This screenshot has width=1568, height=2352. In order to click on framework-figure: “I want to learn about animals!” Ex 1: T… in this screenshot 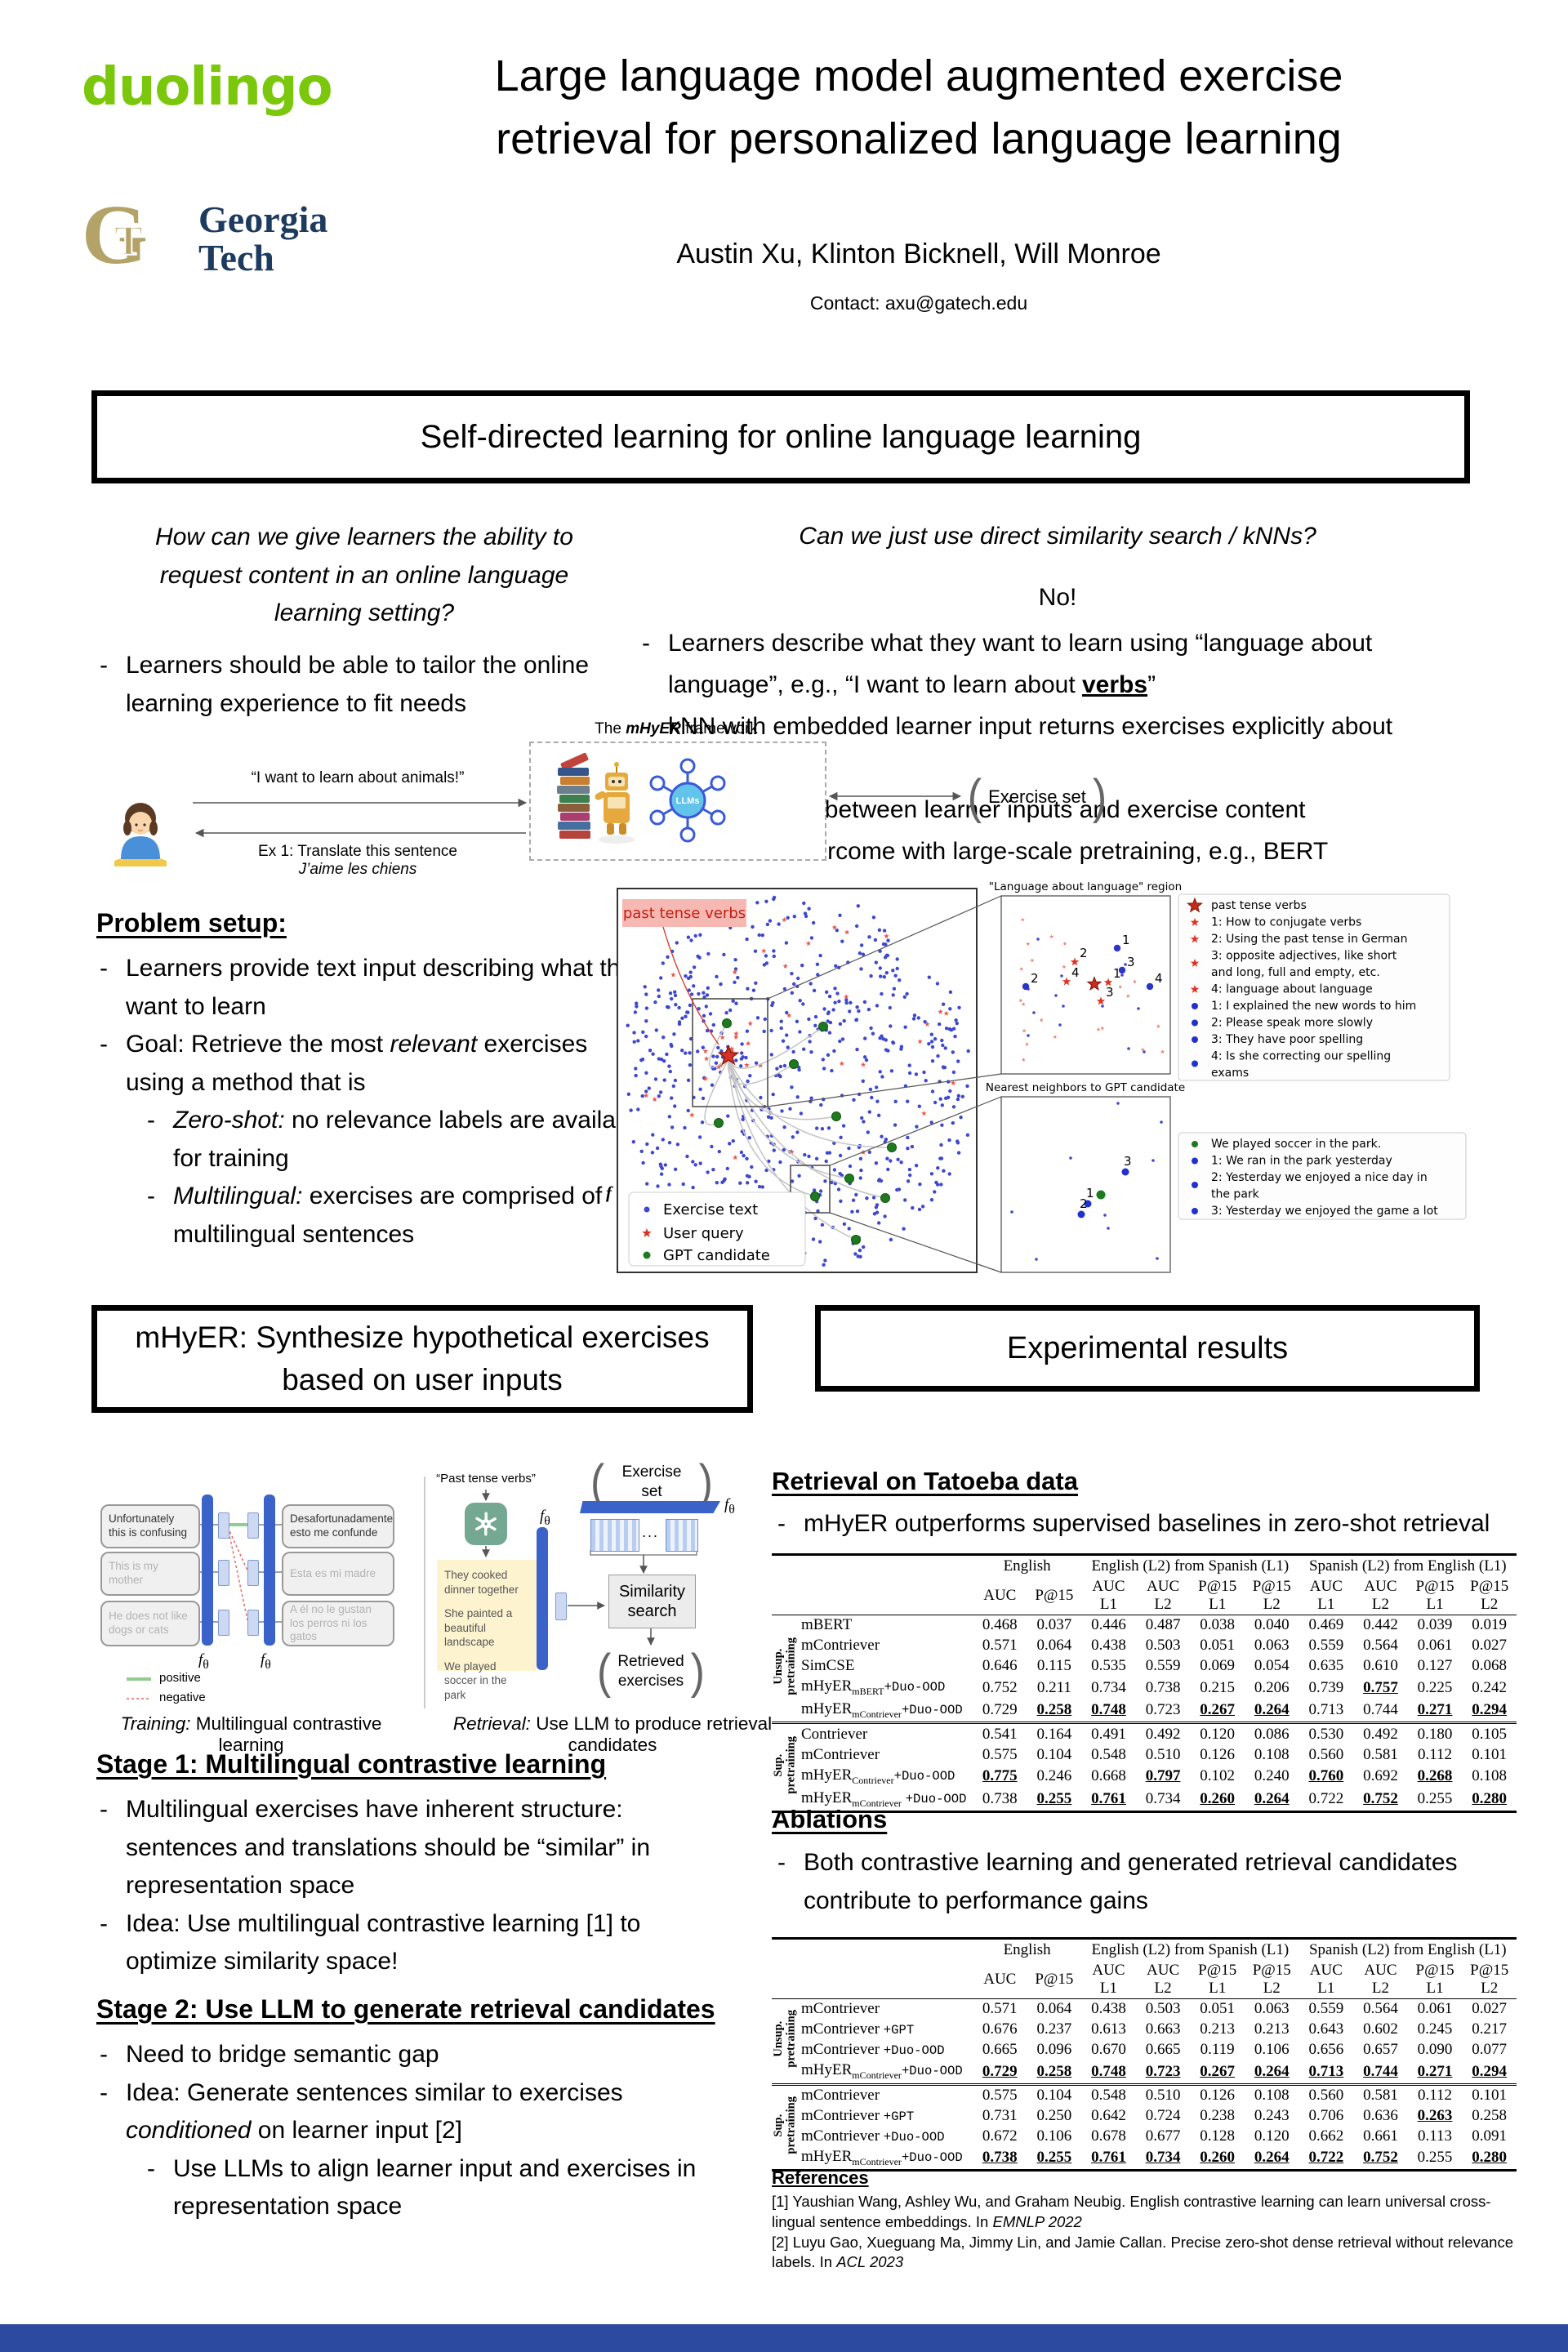, I will do `click(606, 804)`.